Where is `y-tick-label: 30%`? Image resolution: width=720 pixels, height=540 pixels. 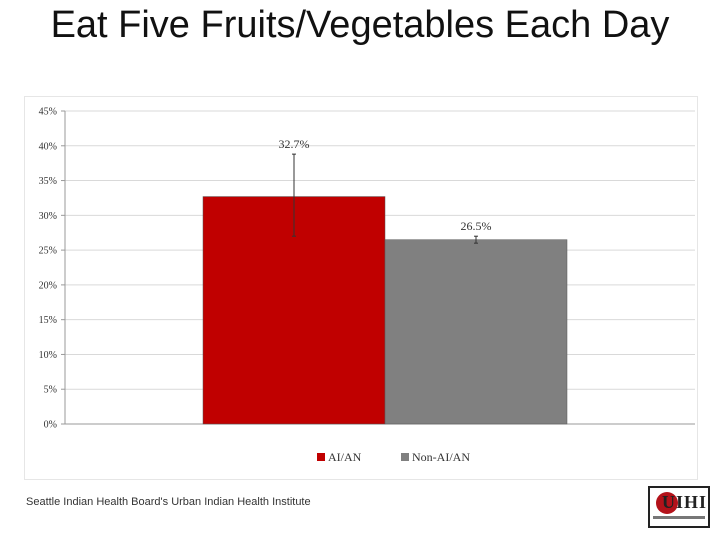
y-tick-label: 30% is located at coordinates (48, 216).